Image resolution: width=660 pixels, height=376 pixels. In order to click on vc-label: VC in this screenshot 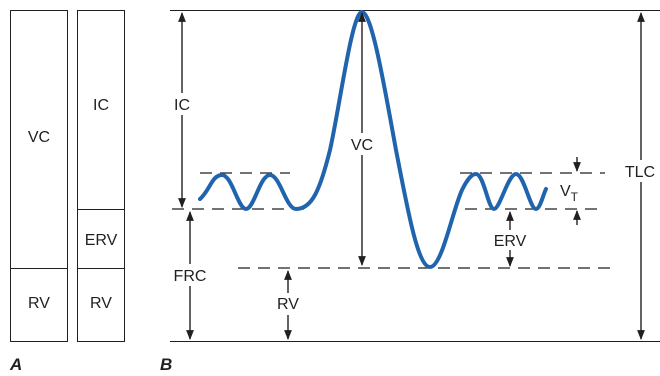, I will do `click(362, 145)`.